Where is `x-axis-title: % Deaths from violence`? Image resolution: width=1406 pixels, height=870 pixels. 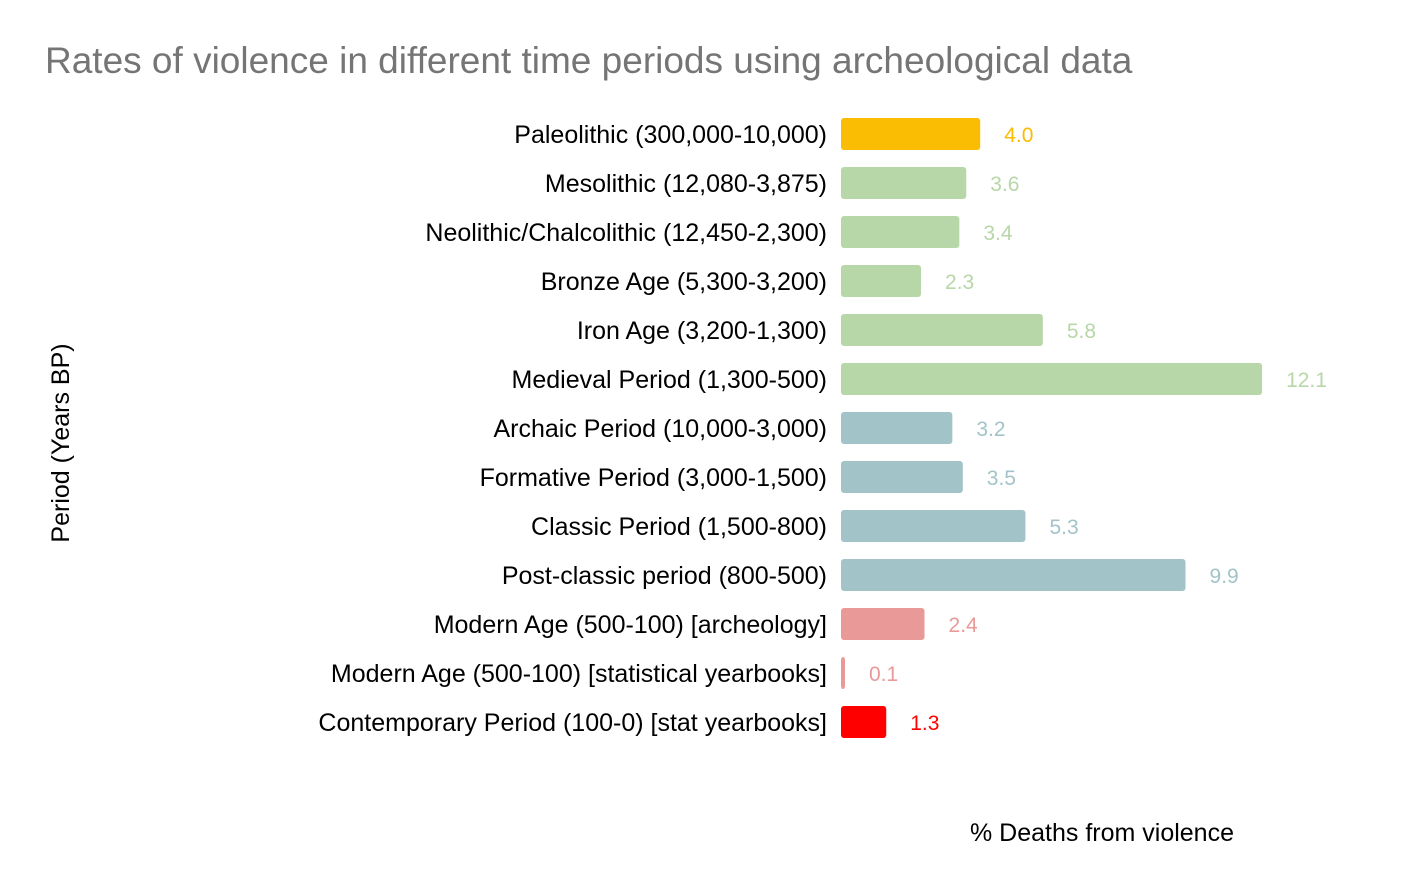 x-axis-title: % Deaths from violence is located at coordinates (1102, 833).